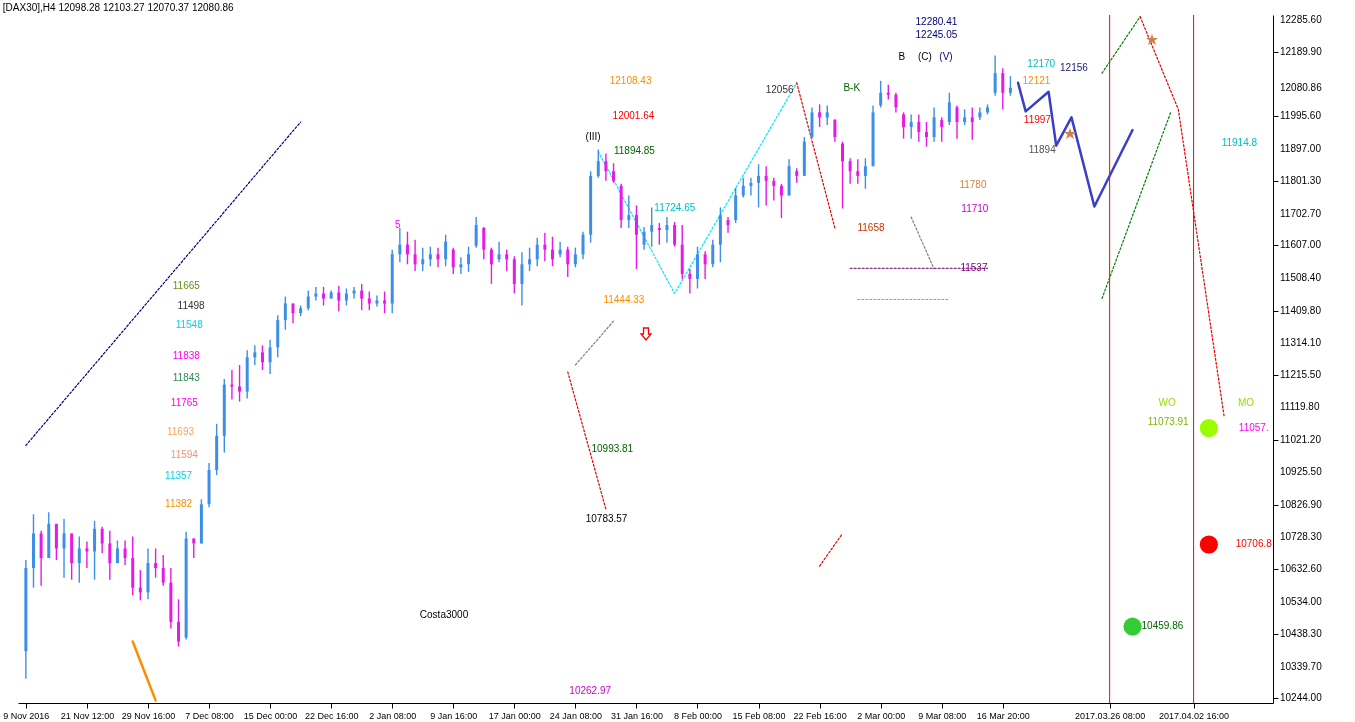 The height and width of the screenshot is (722, 1355). I want to click on annotation: B, so click(902, 57).